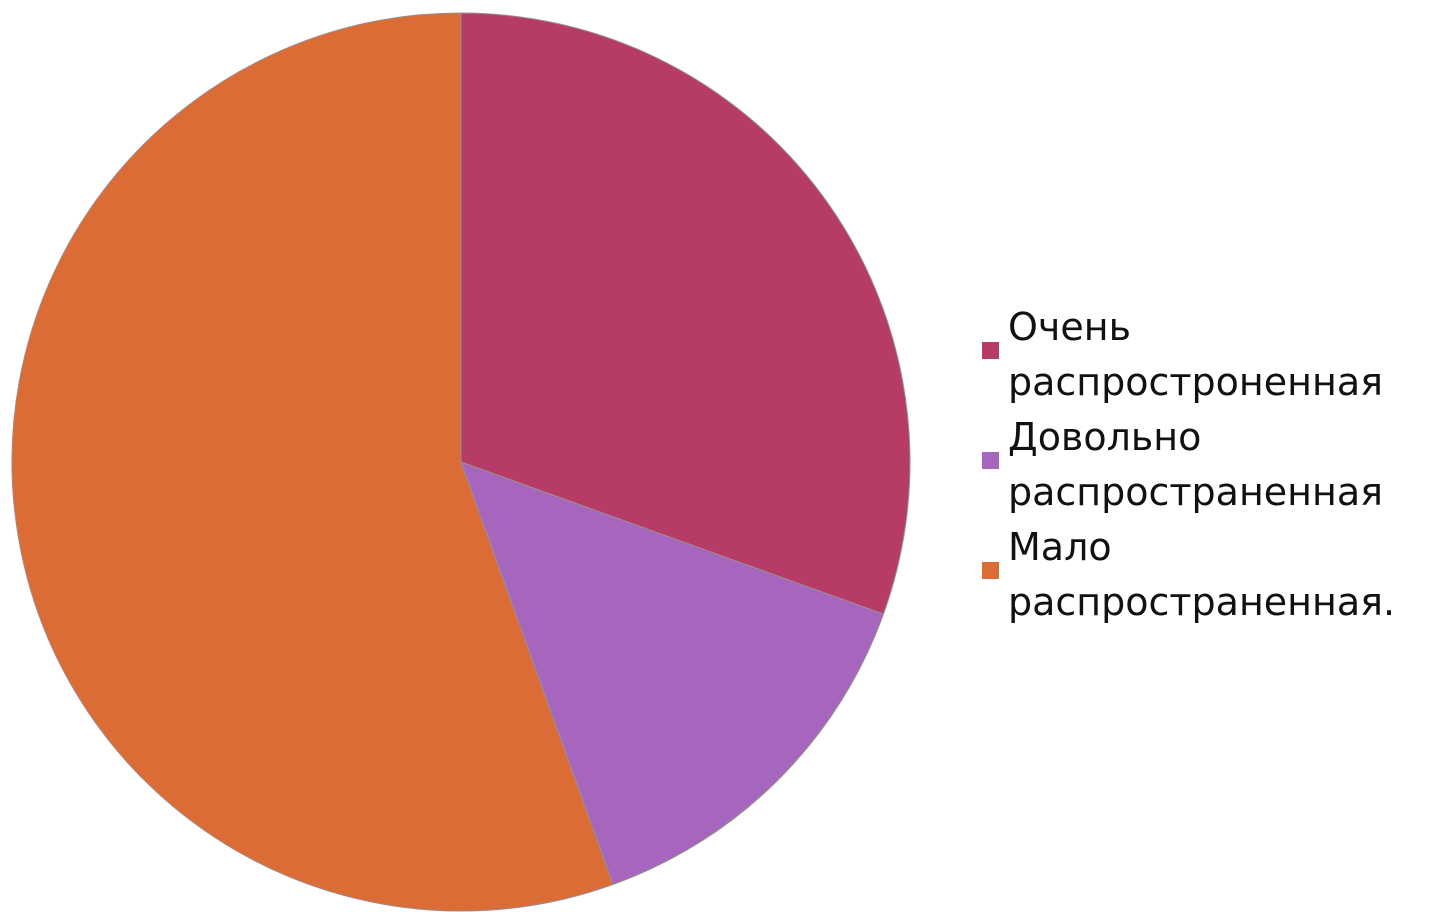 The height and width of the screenshot is (912, 1433). I want to click on legend-label-1-line-1: Очень, so click(1069, 327).